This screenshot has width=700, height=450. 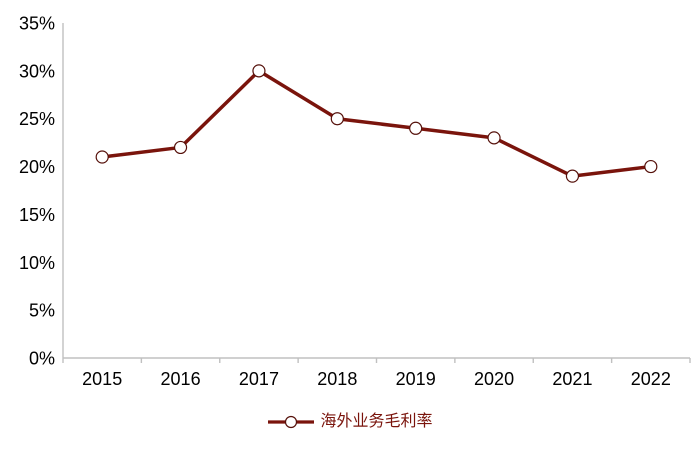 What do you see at coordinates (37, 167) in the screenshot?
I see `y-axis-label: 20%` at bounding box center [37, 167].